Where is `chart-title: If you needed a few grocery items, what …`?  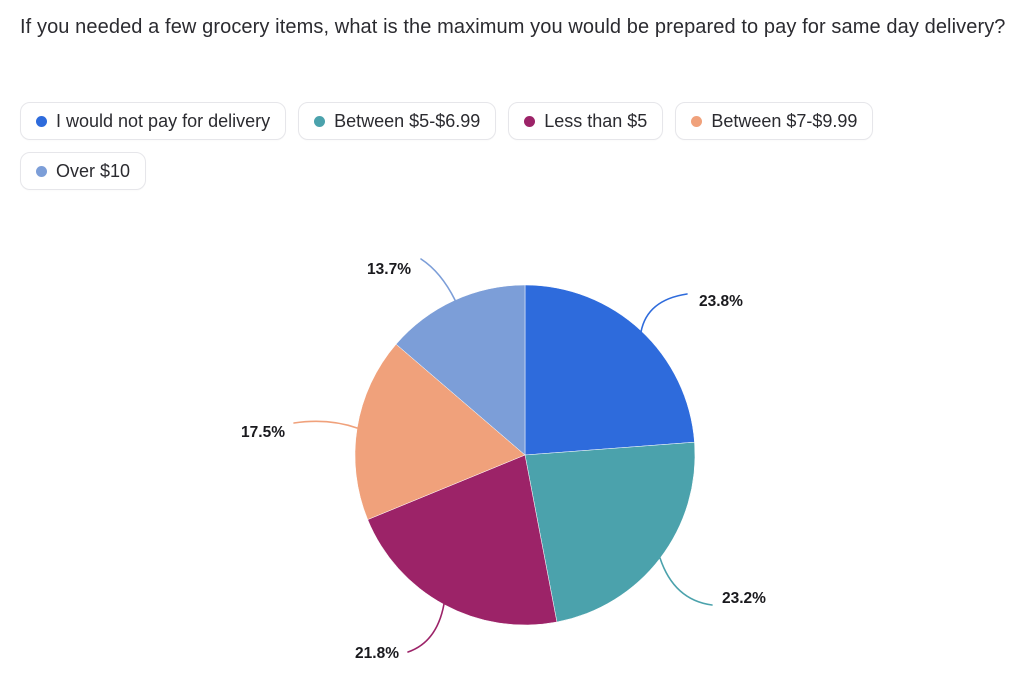
chart-title: If you needed a few grocery items, what … is located at coordinates (513, 27).